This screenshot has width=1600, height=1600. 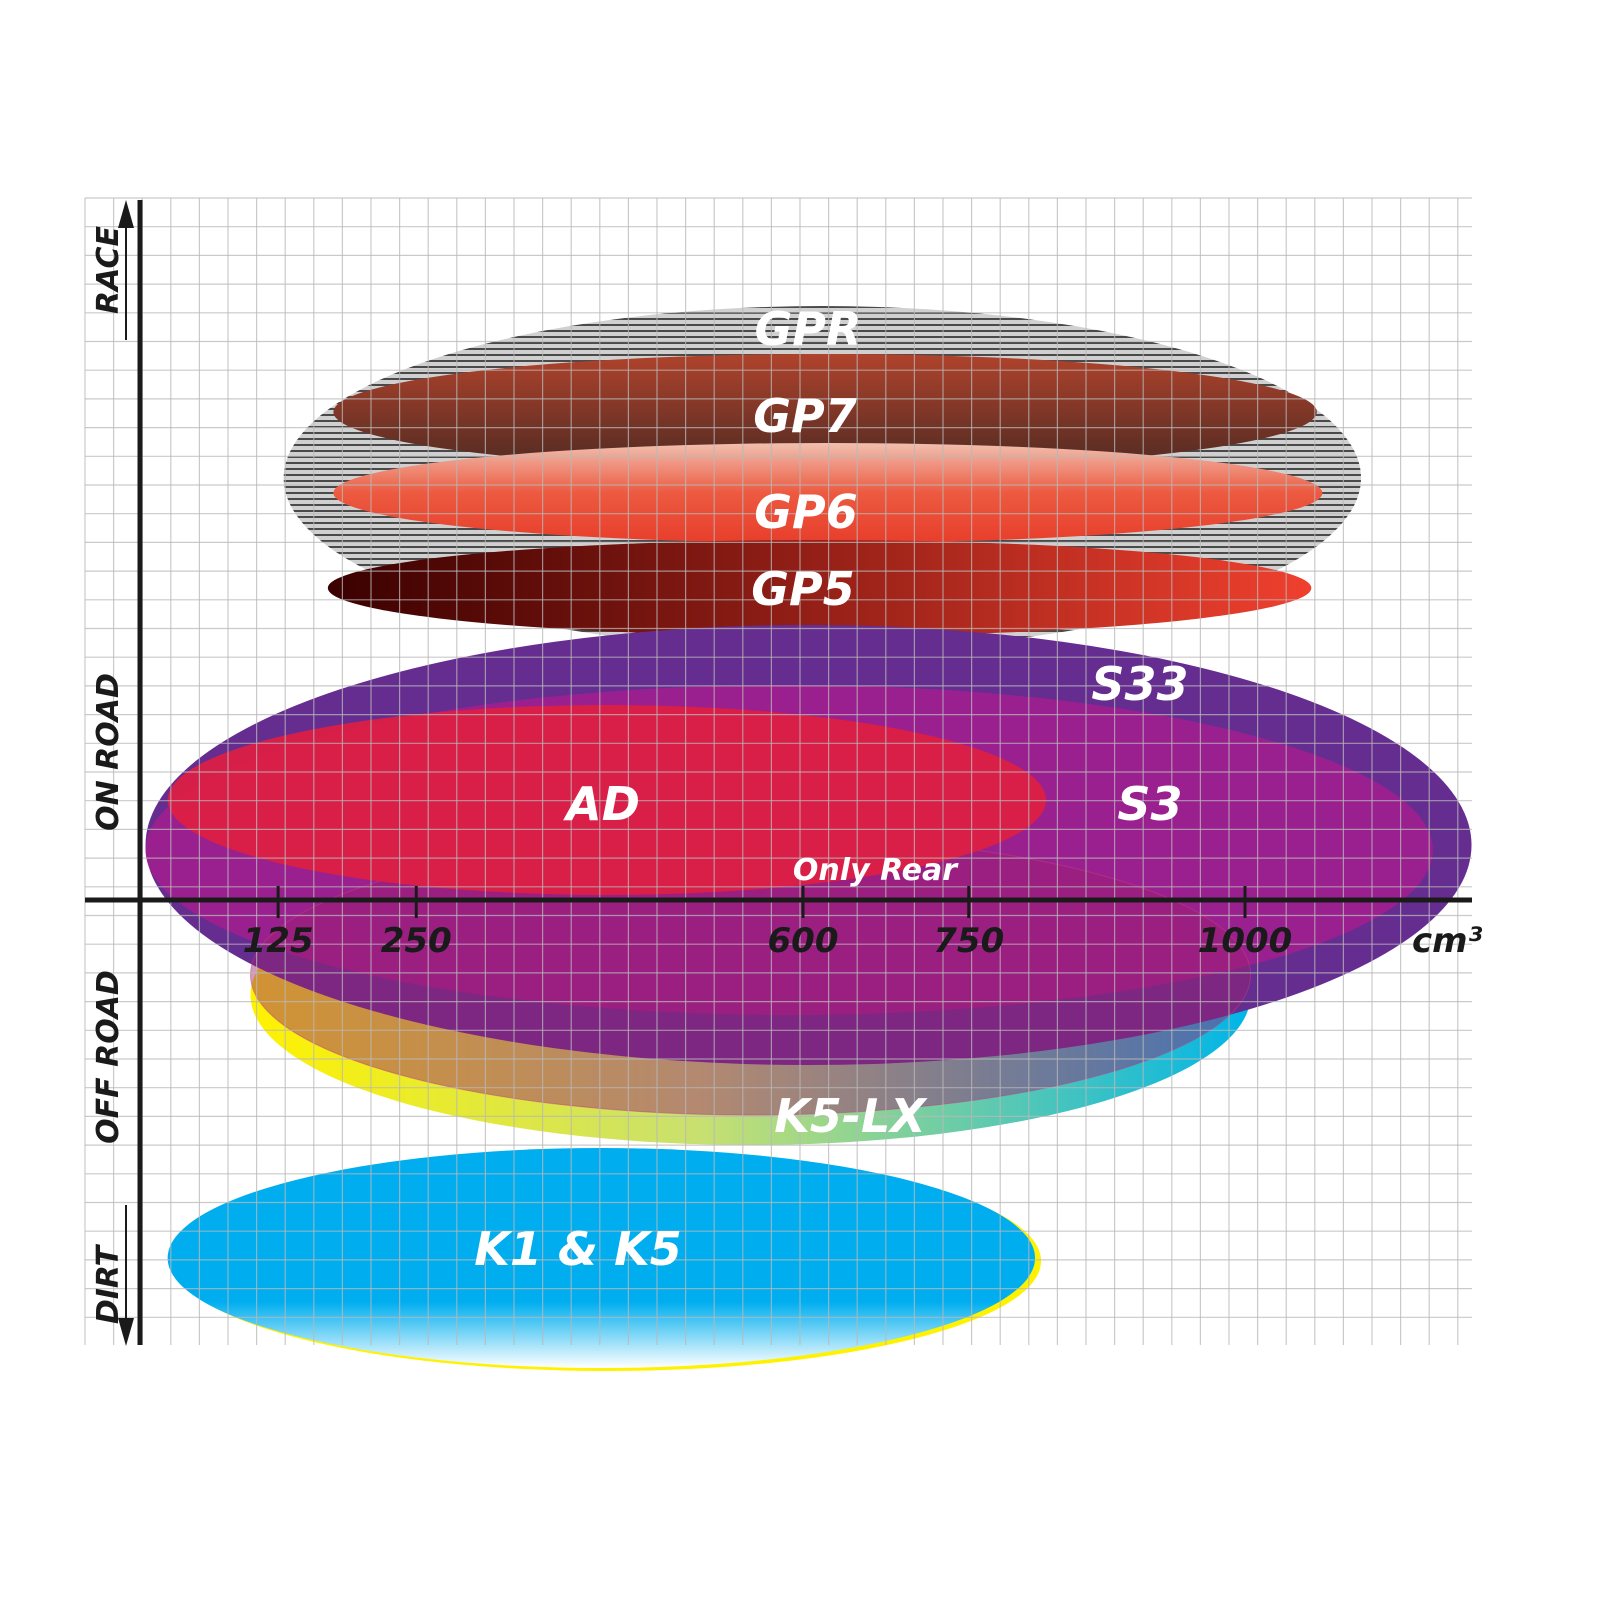 What do you see at coordinates (126, 270) in the screenshot?
I see `race-arrow-icon` at bounding box center [126, 270].